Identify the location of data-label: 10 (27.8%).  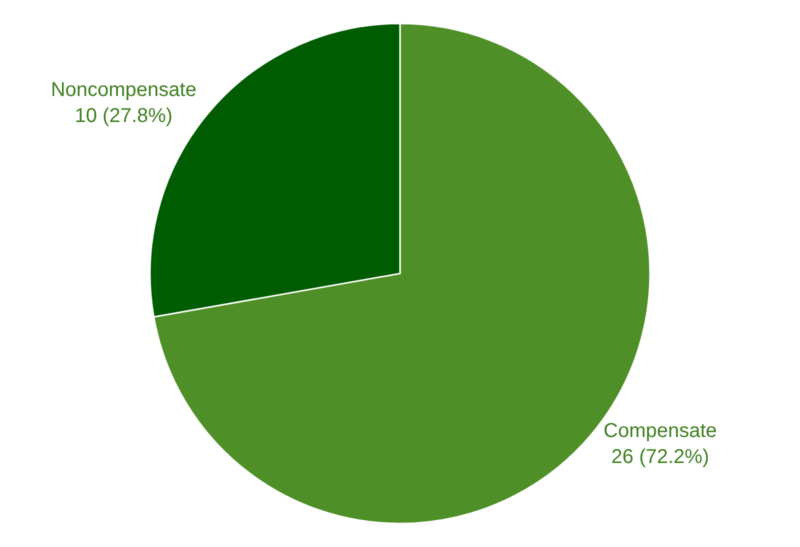
(123, 115).